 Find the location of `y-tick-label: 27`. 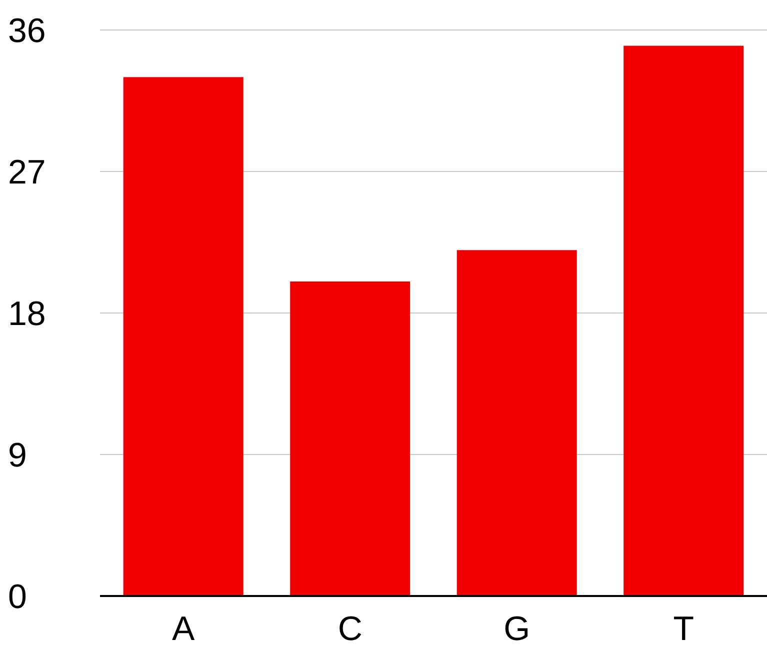

y-tick-label: 27 is located at coordinates (27, 173).